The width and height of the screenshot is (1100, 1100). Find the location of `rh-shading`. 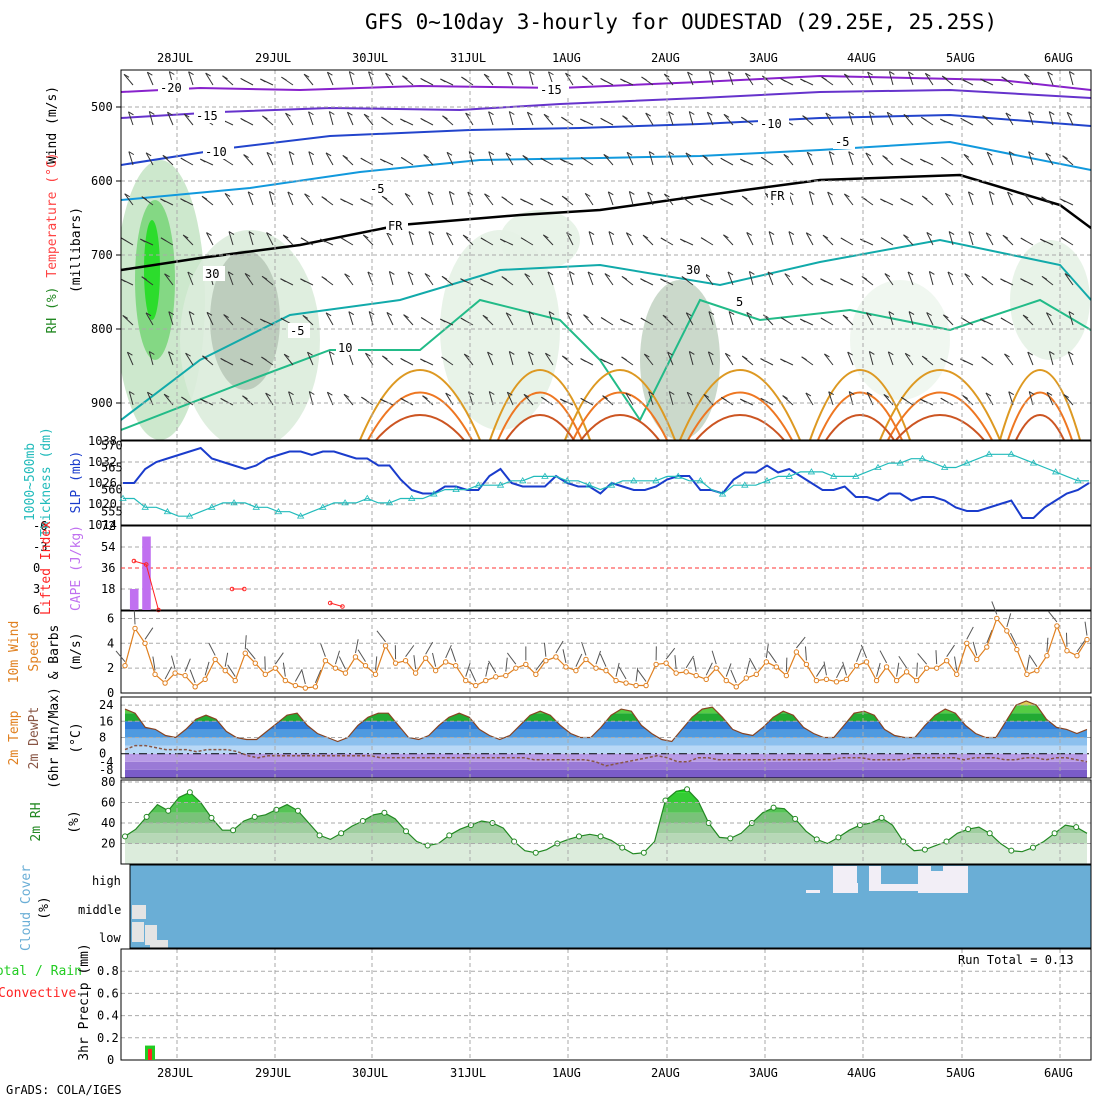

rh-shading is located at coordinates (1050, 300).